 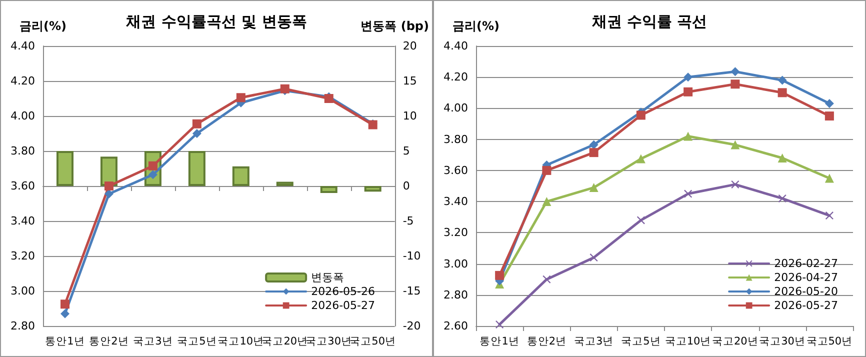 What do you see at coordinates (406, 151) in the screenshot?
I see `y2-tick-label: 5` at bounding box center [406, 151].